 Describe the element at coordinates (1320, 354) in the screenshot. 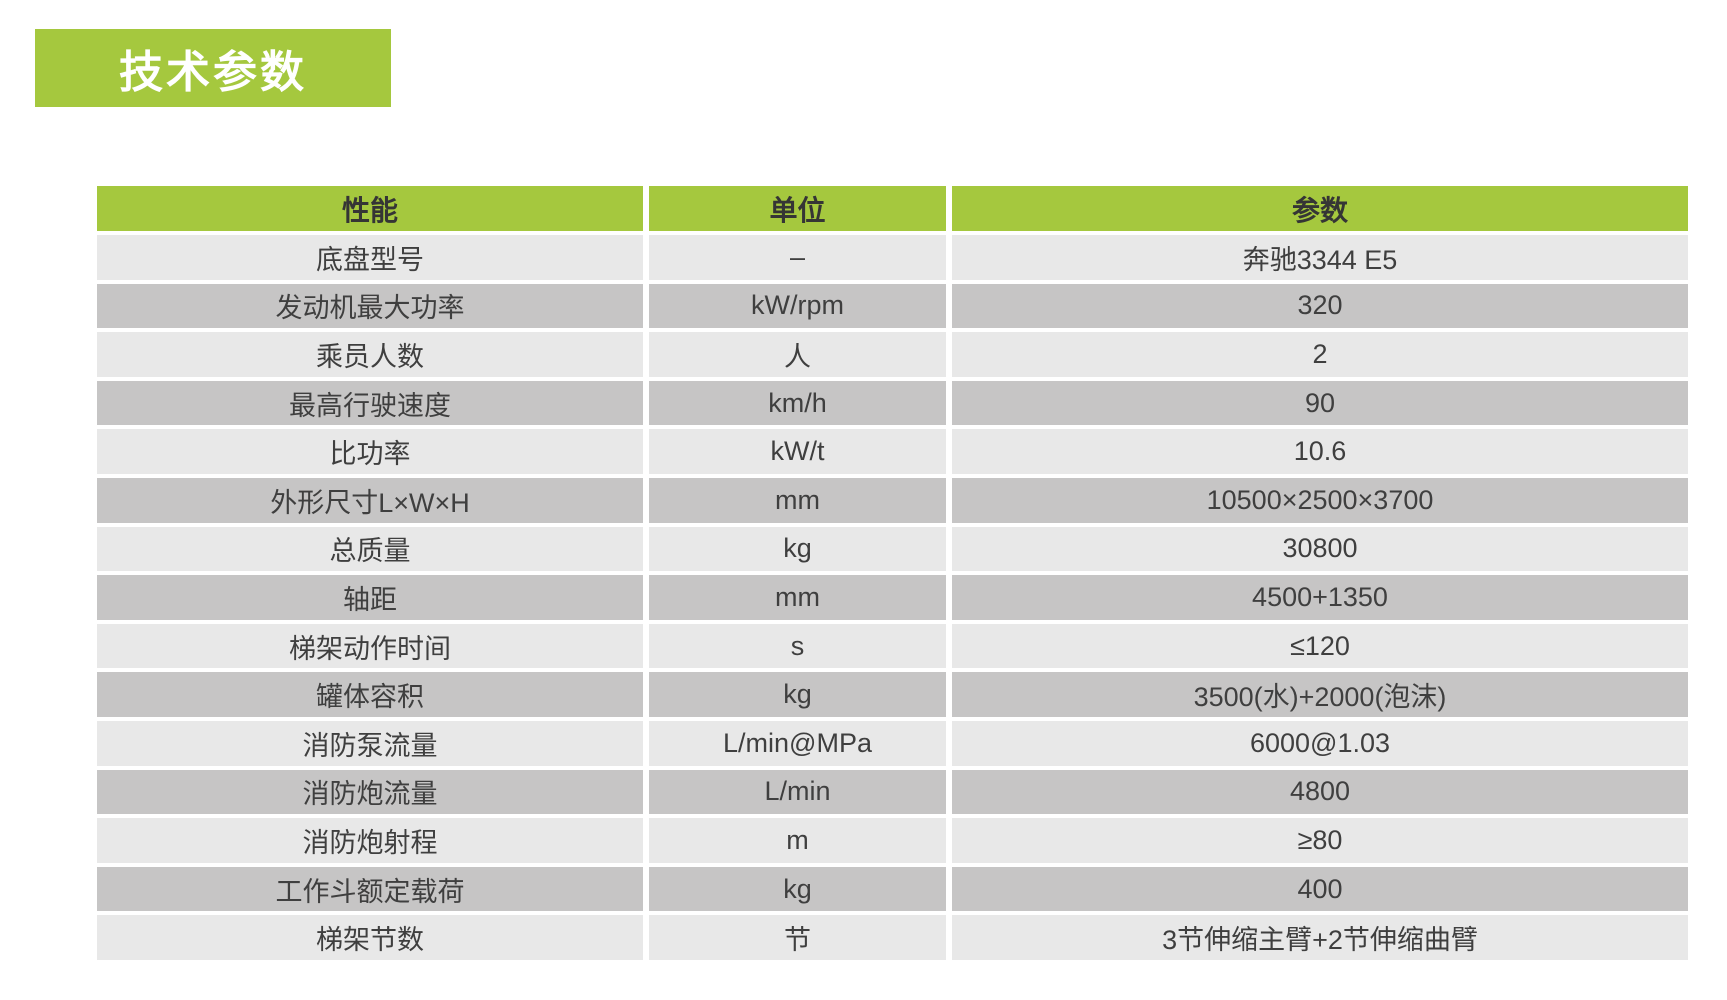

I see `cell-value: 2` at that location.